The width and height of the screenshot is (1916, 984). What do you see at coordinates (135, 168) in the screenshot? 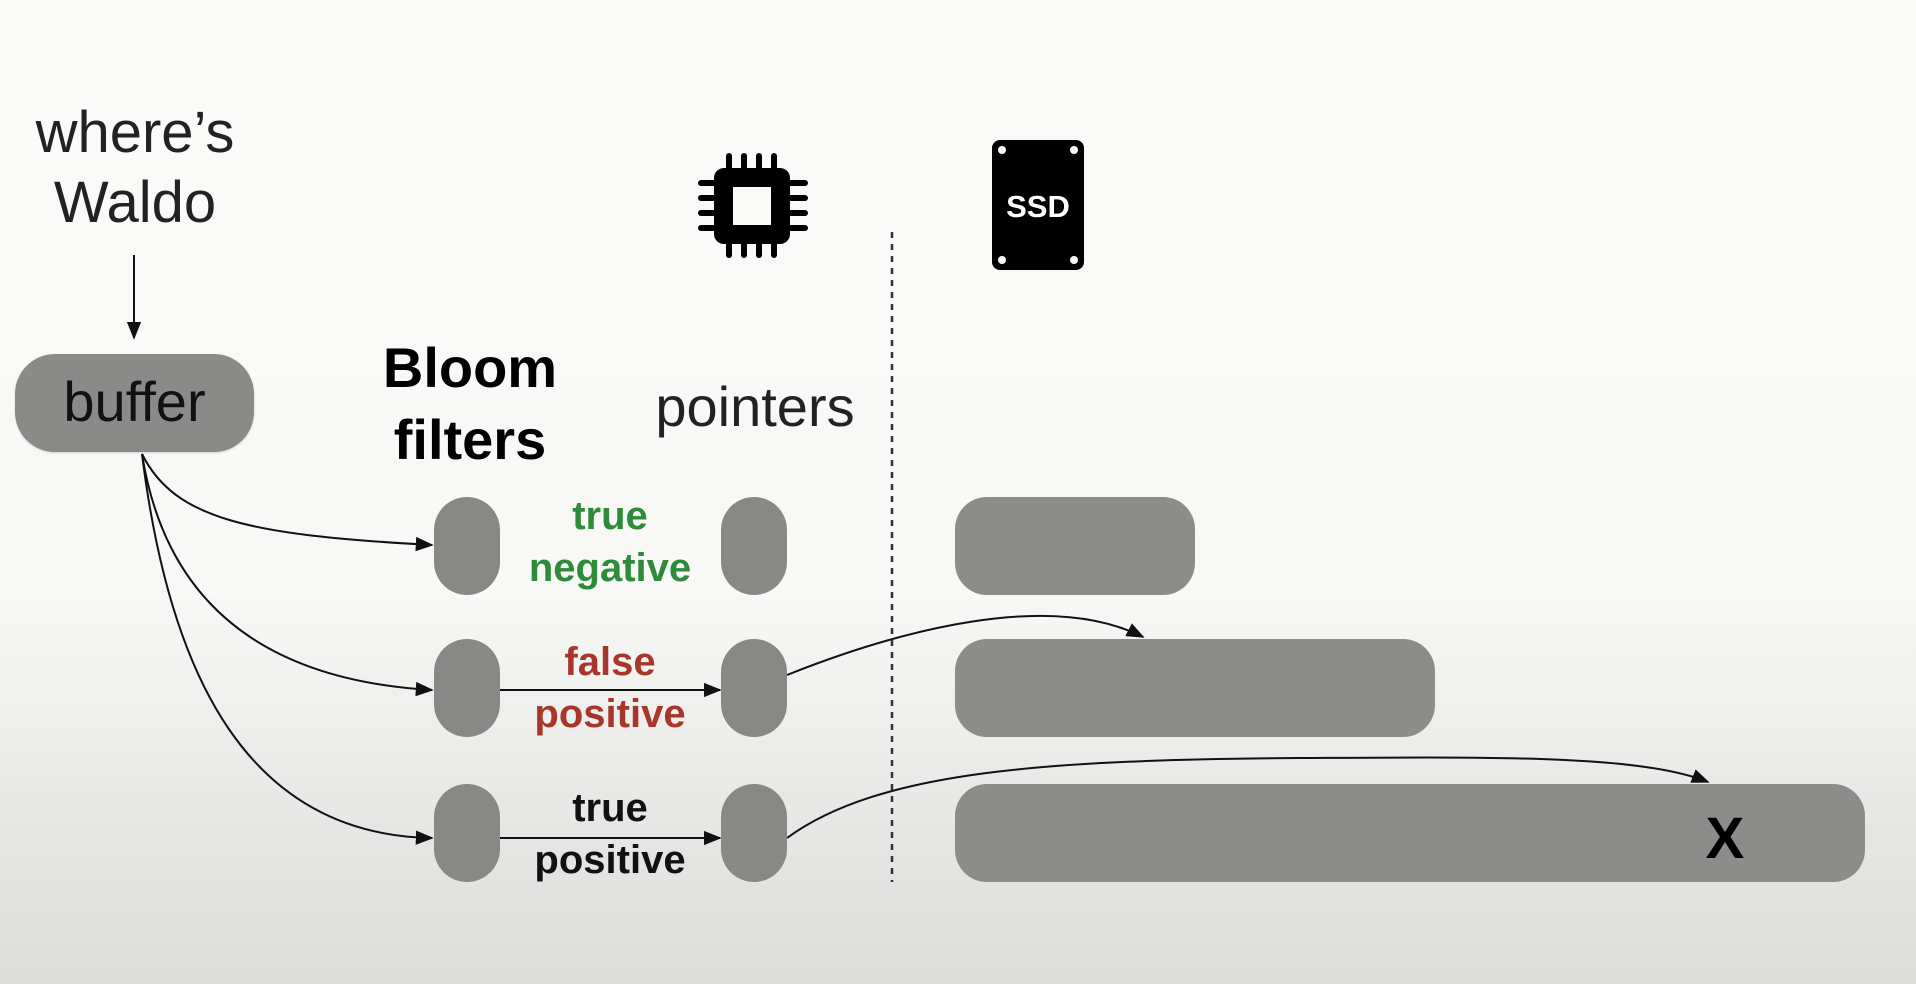
I see `query-label: where’s Waldo` at bounding box center [135, 168].